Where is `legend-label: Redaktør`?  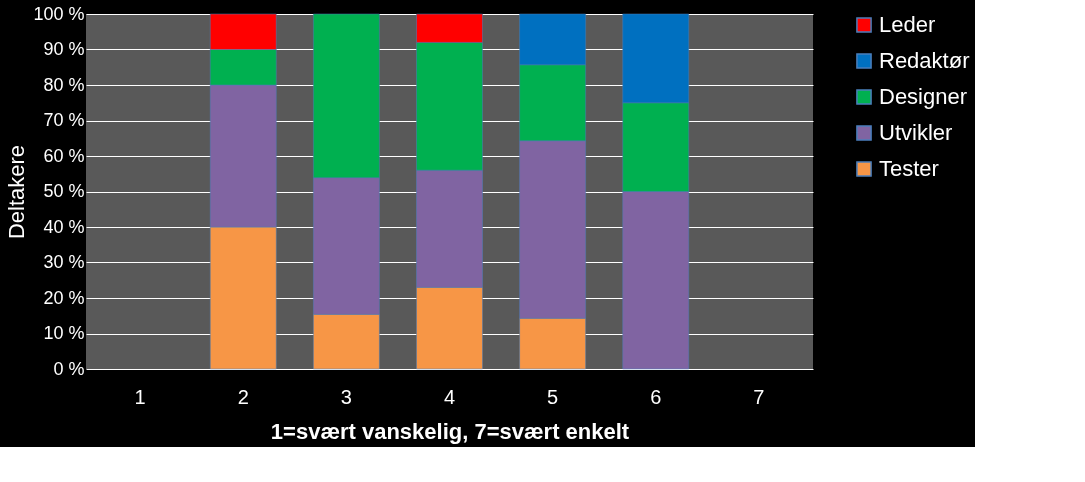
legend-label: Redaktør is located at coordinates (924, 60).